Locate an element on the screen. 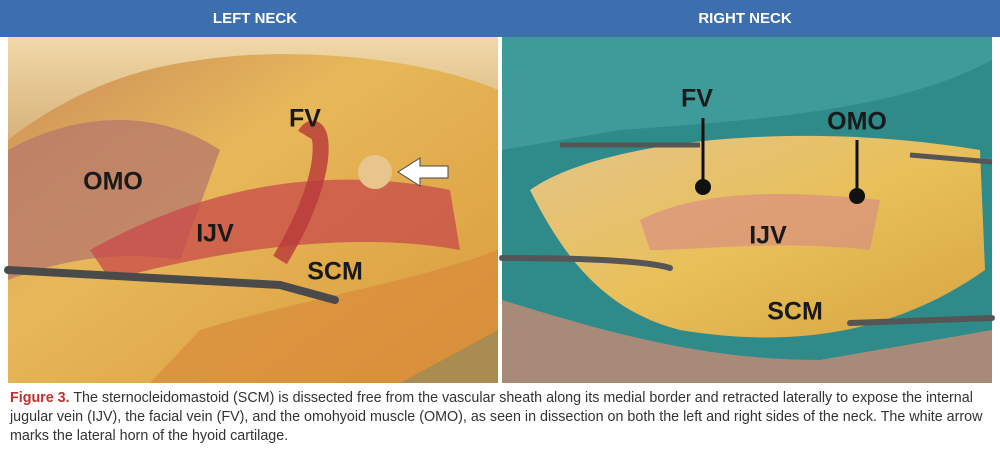  header-bar is located at coordinates (500, 18).